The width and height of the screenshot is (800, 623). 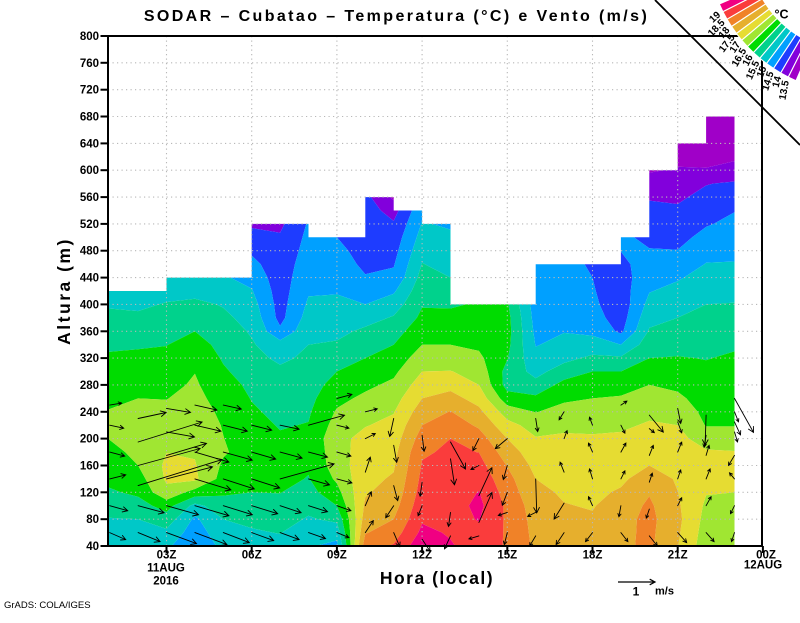 What do you see at coordinates (593, 556) in the screenshot?
I see `svg-text: 18Z` at bounding box center [593, 556].